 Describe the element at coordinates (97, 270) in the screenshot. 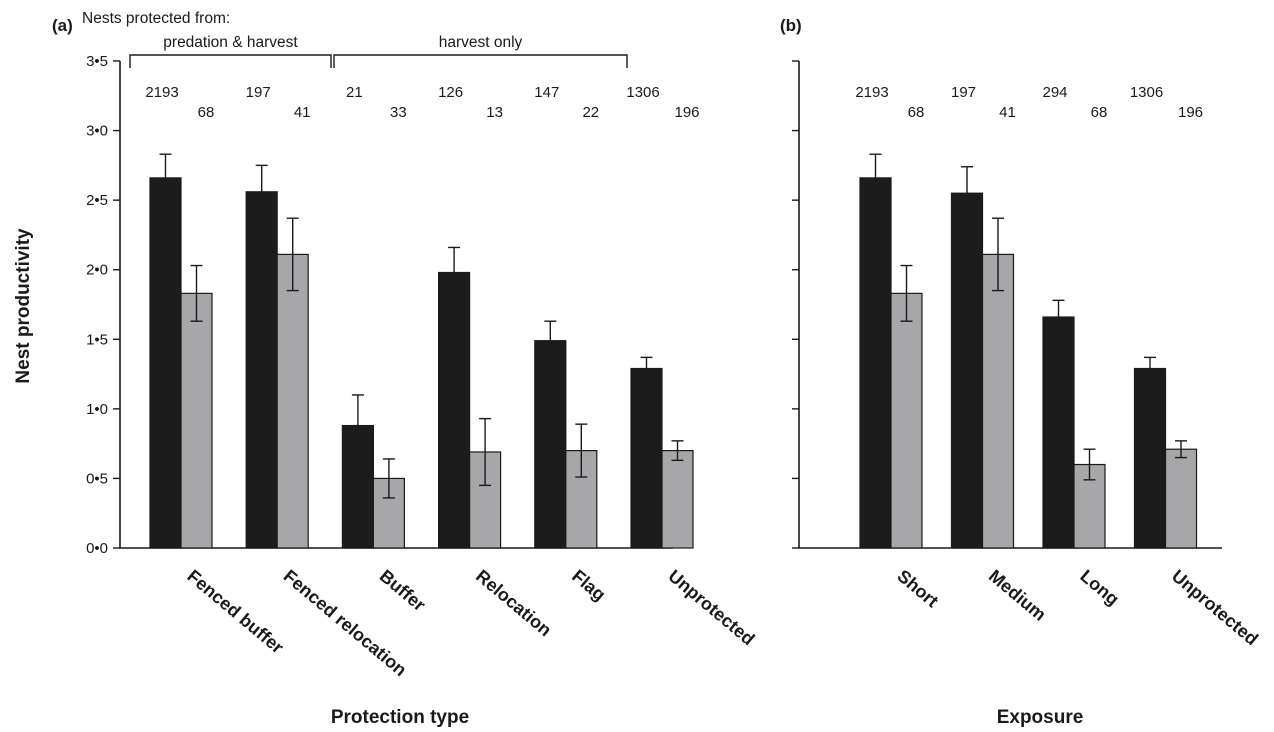

I see `y-tick-label: 2•0` at that location.